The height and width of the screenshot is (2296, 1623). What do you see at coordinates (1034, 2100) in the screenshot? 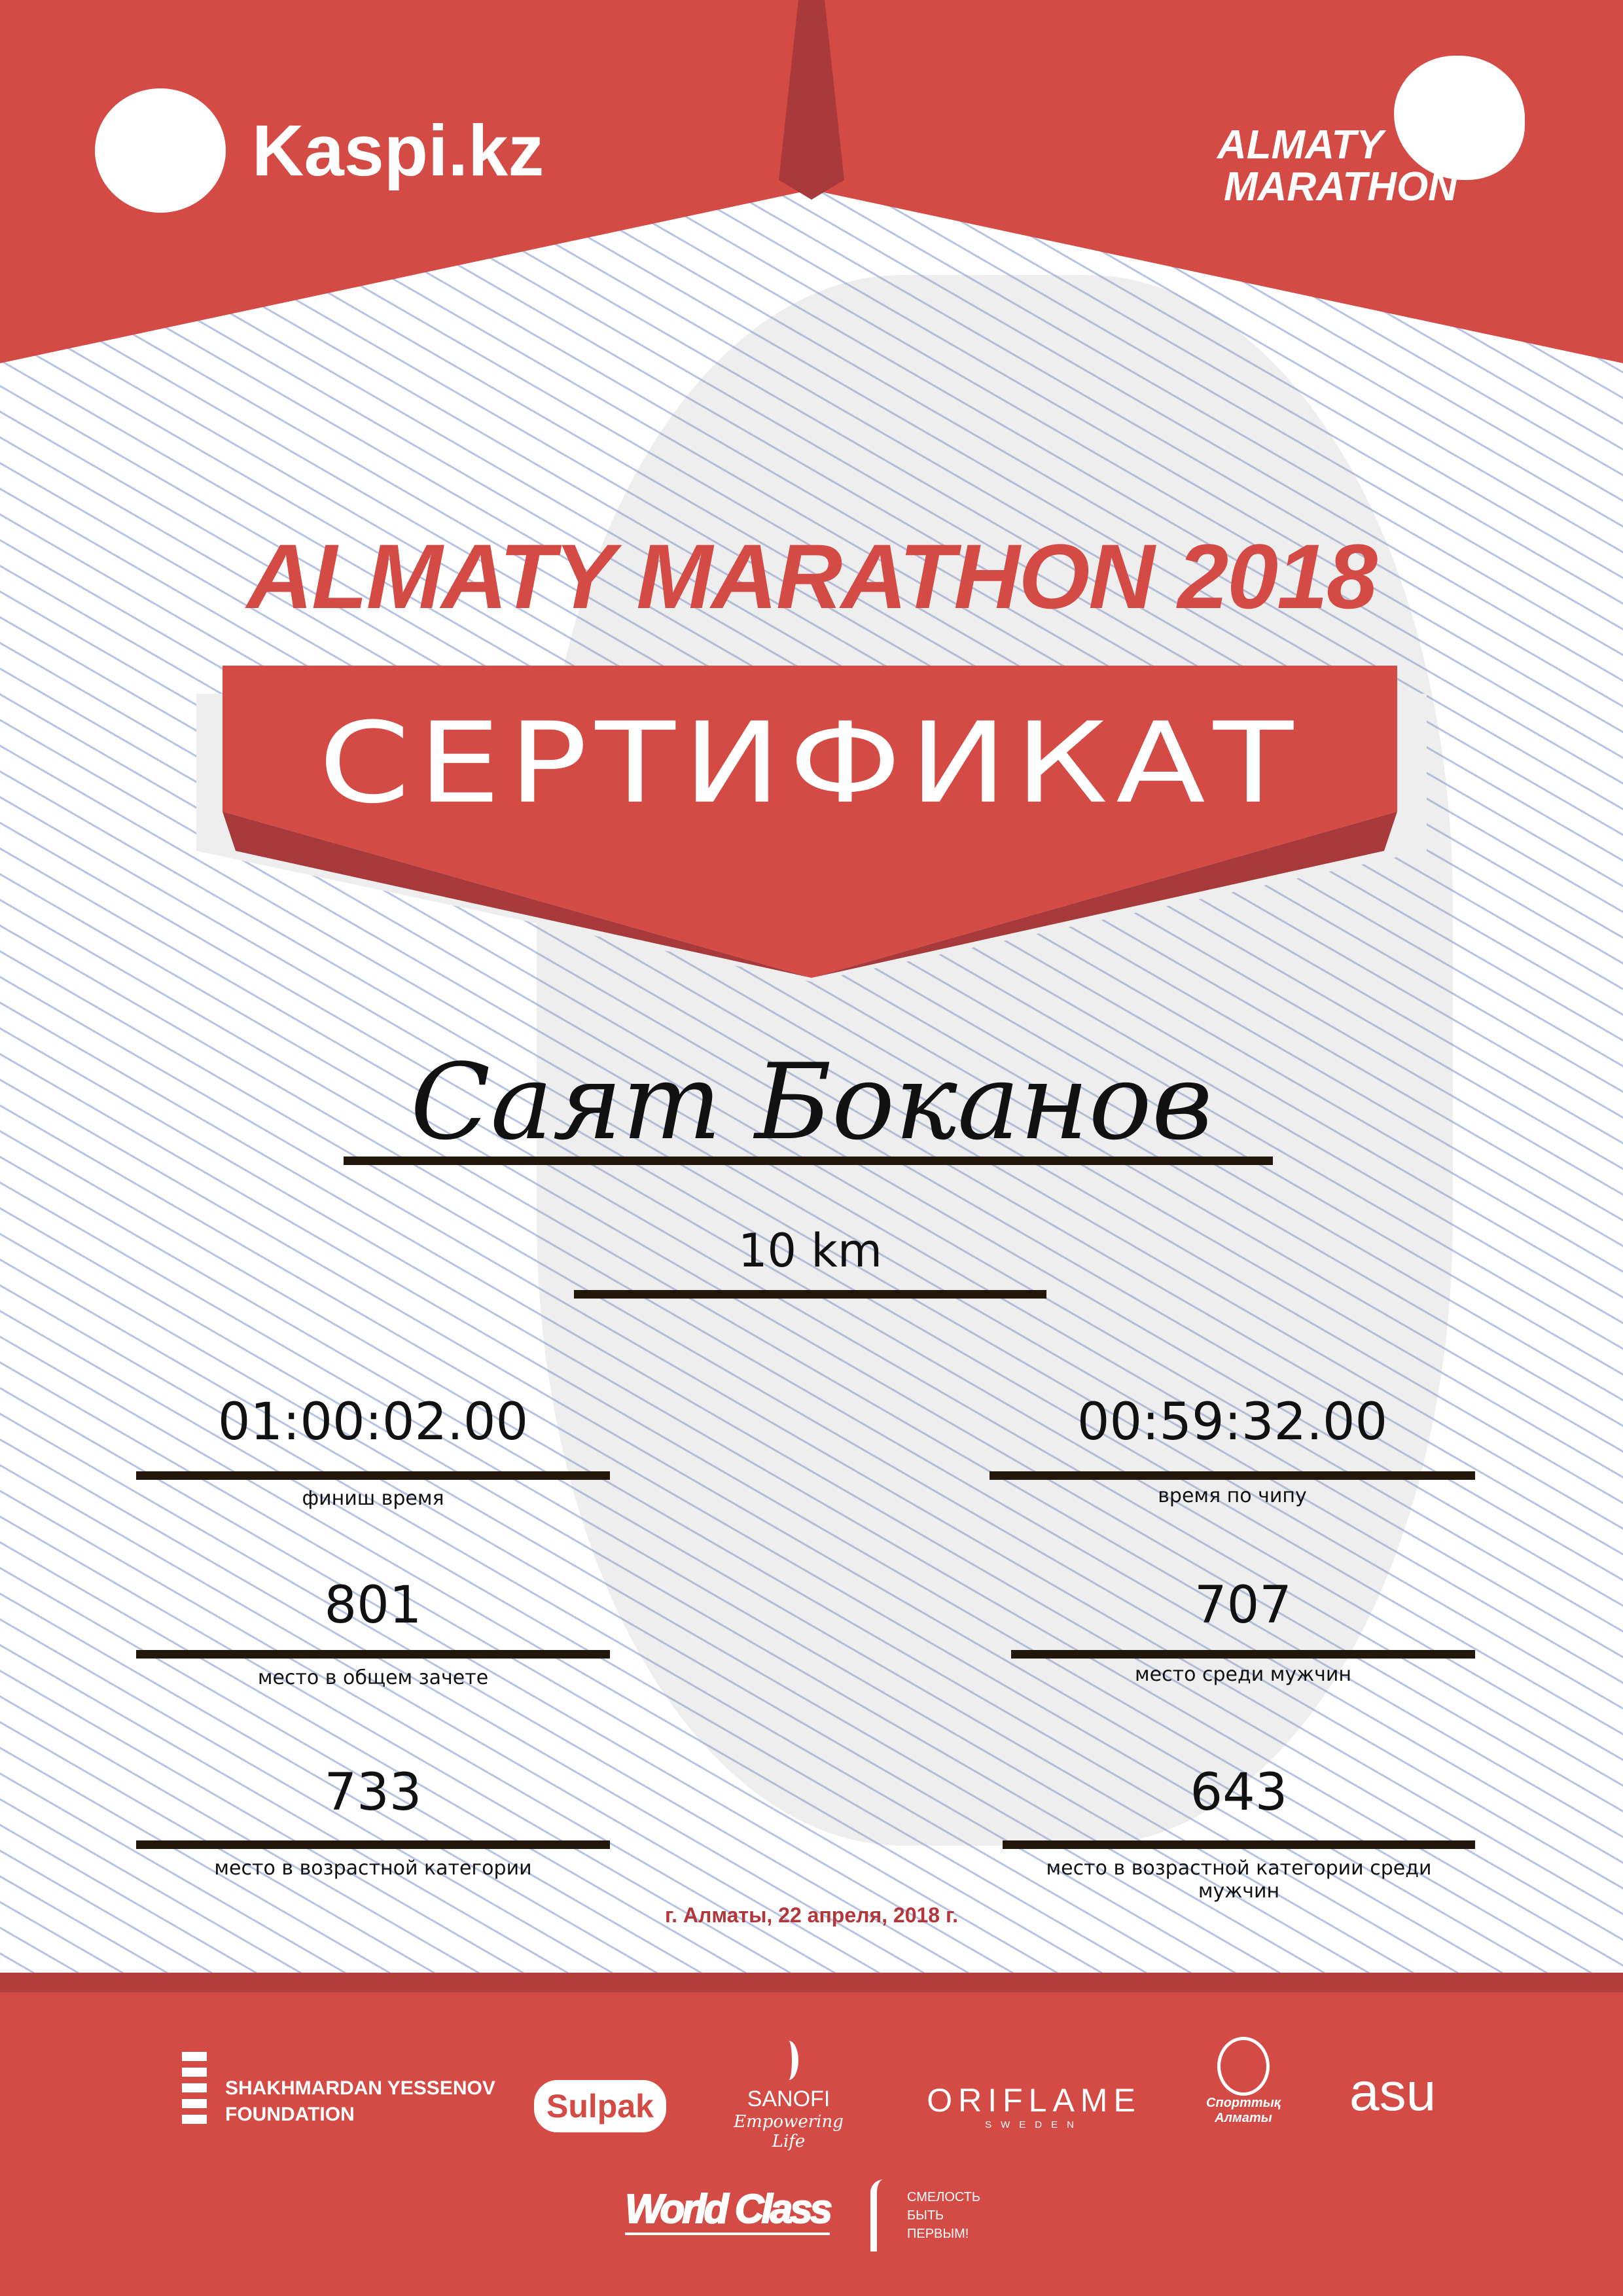
I see `oriflame-name: ORIFLAME` at bounding box center [1034, 2100].